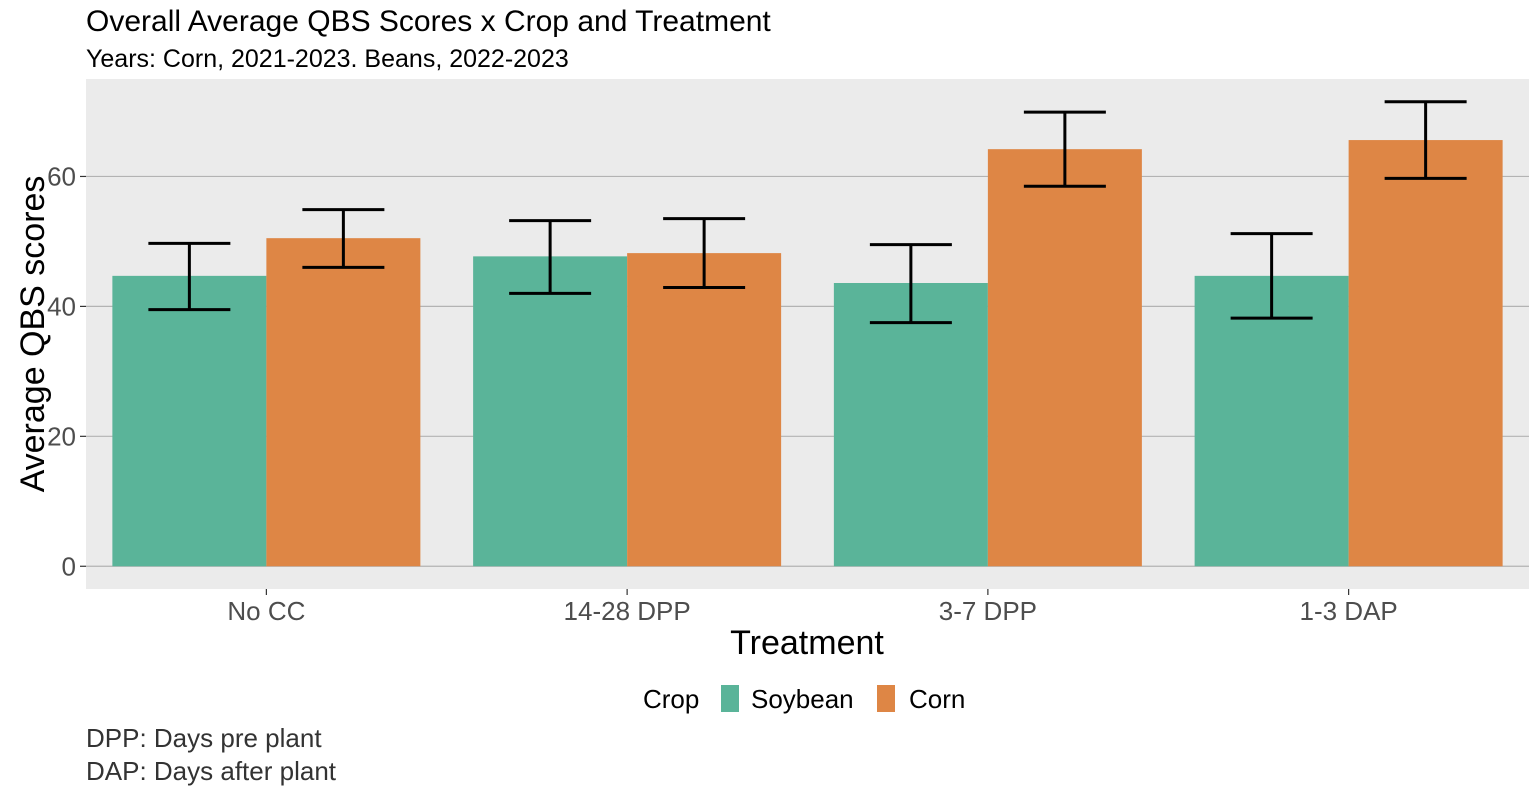 The width and height of the screenshot is (1536, 793). I want to click on y-tick-label: 60, so click(61, 176).